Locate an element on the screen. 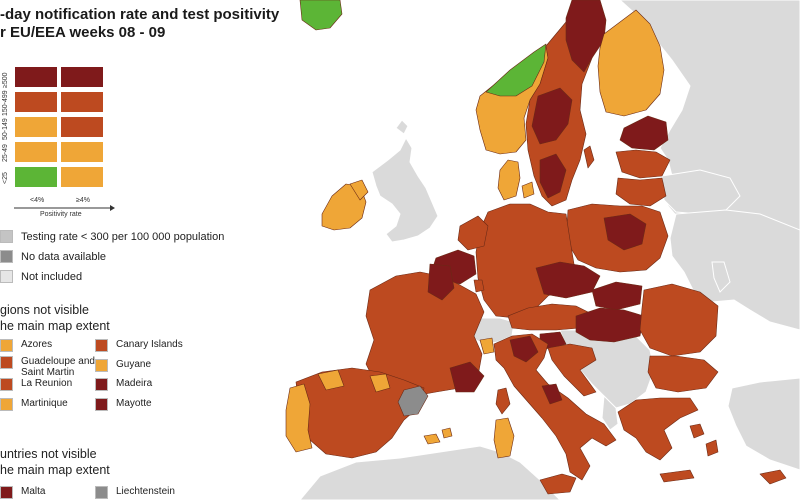  matrix-cell-r4-c1 is located at coordinates (82, 177).